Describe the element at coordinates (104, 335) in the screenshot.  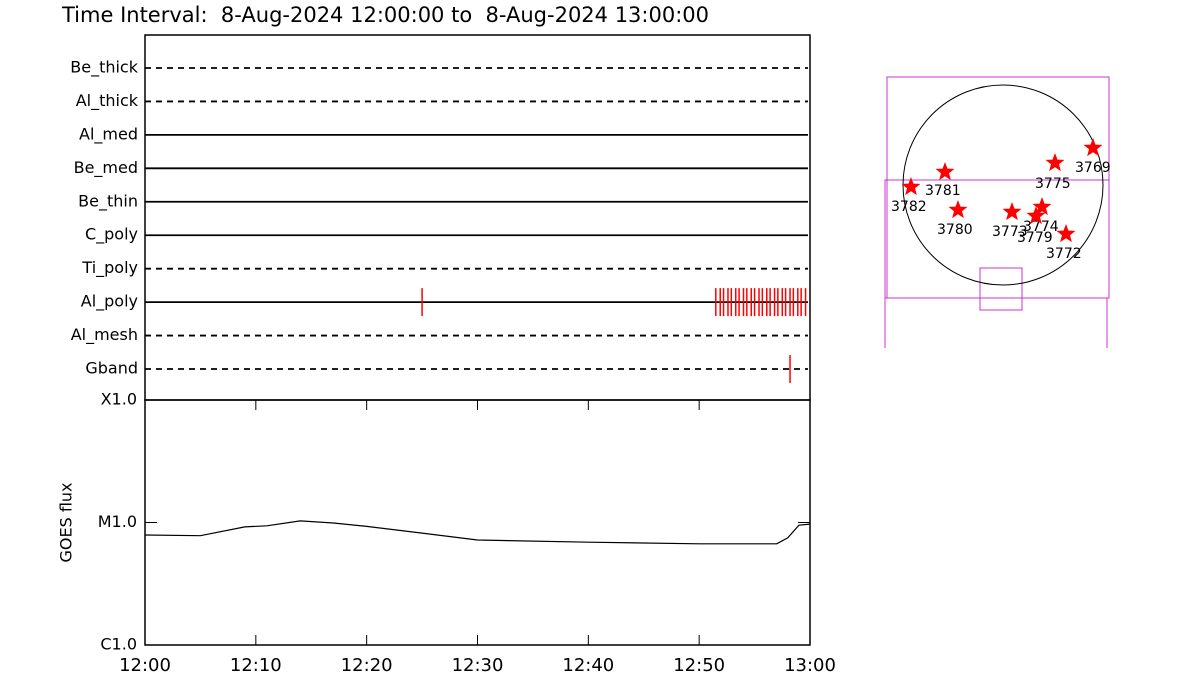
I see `row-label: Al_mesh` at that location.